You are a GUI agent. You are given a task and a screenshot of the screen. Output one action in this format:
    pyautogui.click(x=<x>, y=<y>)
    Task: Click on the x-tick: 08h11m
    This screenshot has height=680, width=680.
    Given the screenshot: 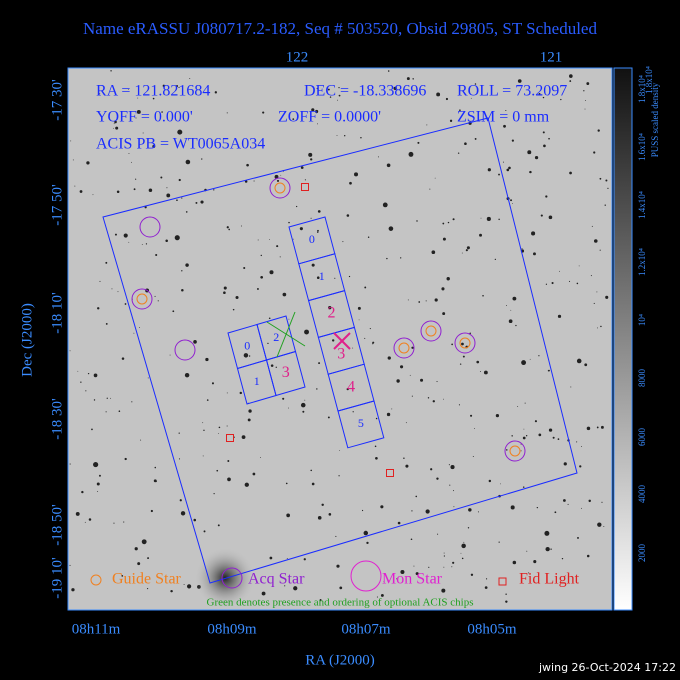 What is the action you would take?
    pyautogui.click(x=96, y=629)
    